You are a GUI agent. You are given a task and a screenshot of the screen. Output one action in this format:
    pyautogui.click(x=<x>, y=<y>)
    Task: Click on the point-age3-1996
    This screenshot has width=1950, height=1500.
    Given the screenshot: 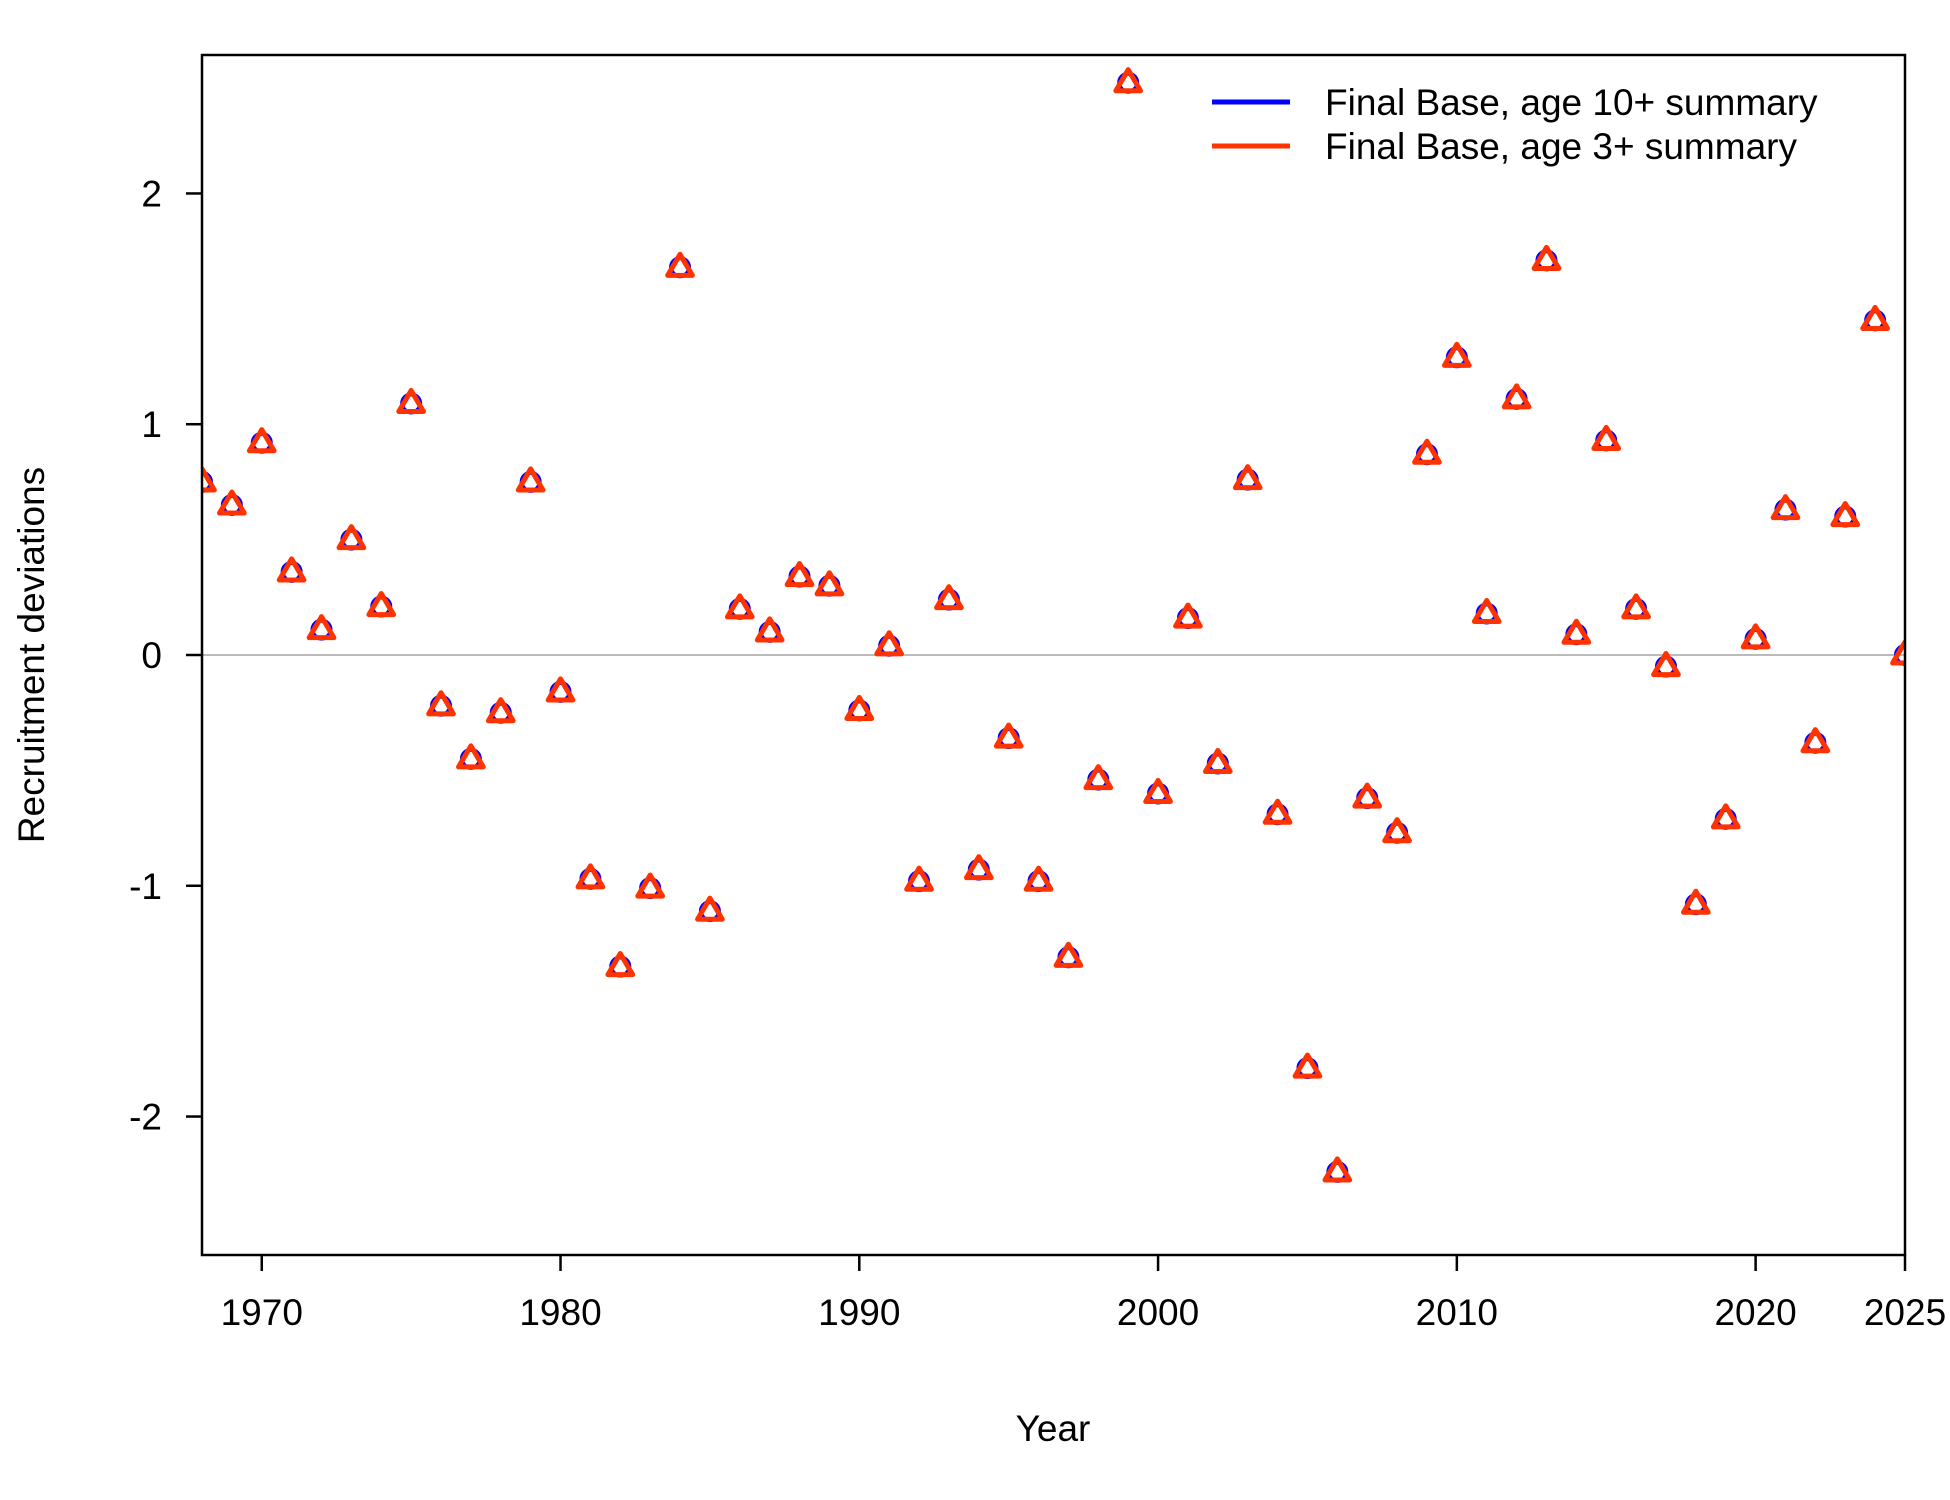 What is the action you would take?
    pyautogui.click(x=1038, y=878)
    